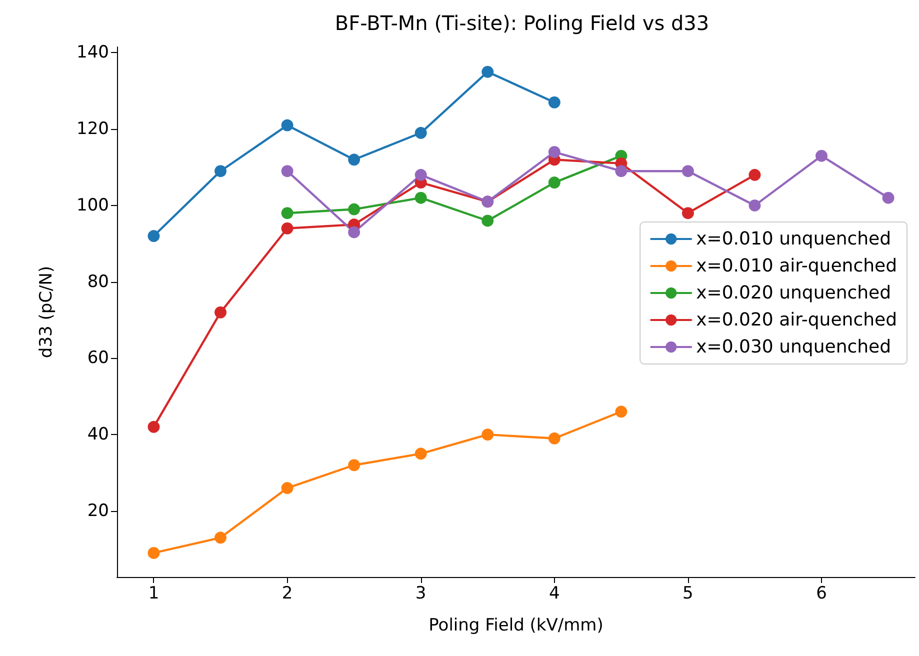 This screenshot has height=656, width=919. I want to click on y-tick-label: 40, so click(98, 434).